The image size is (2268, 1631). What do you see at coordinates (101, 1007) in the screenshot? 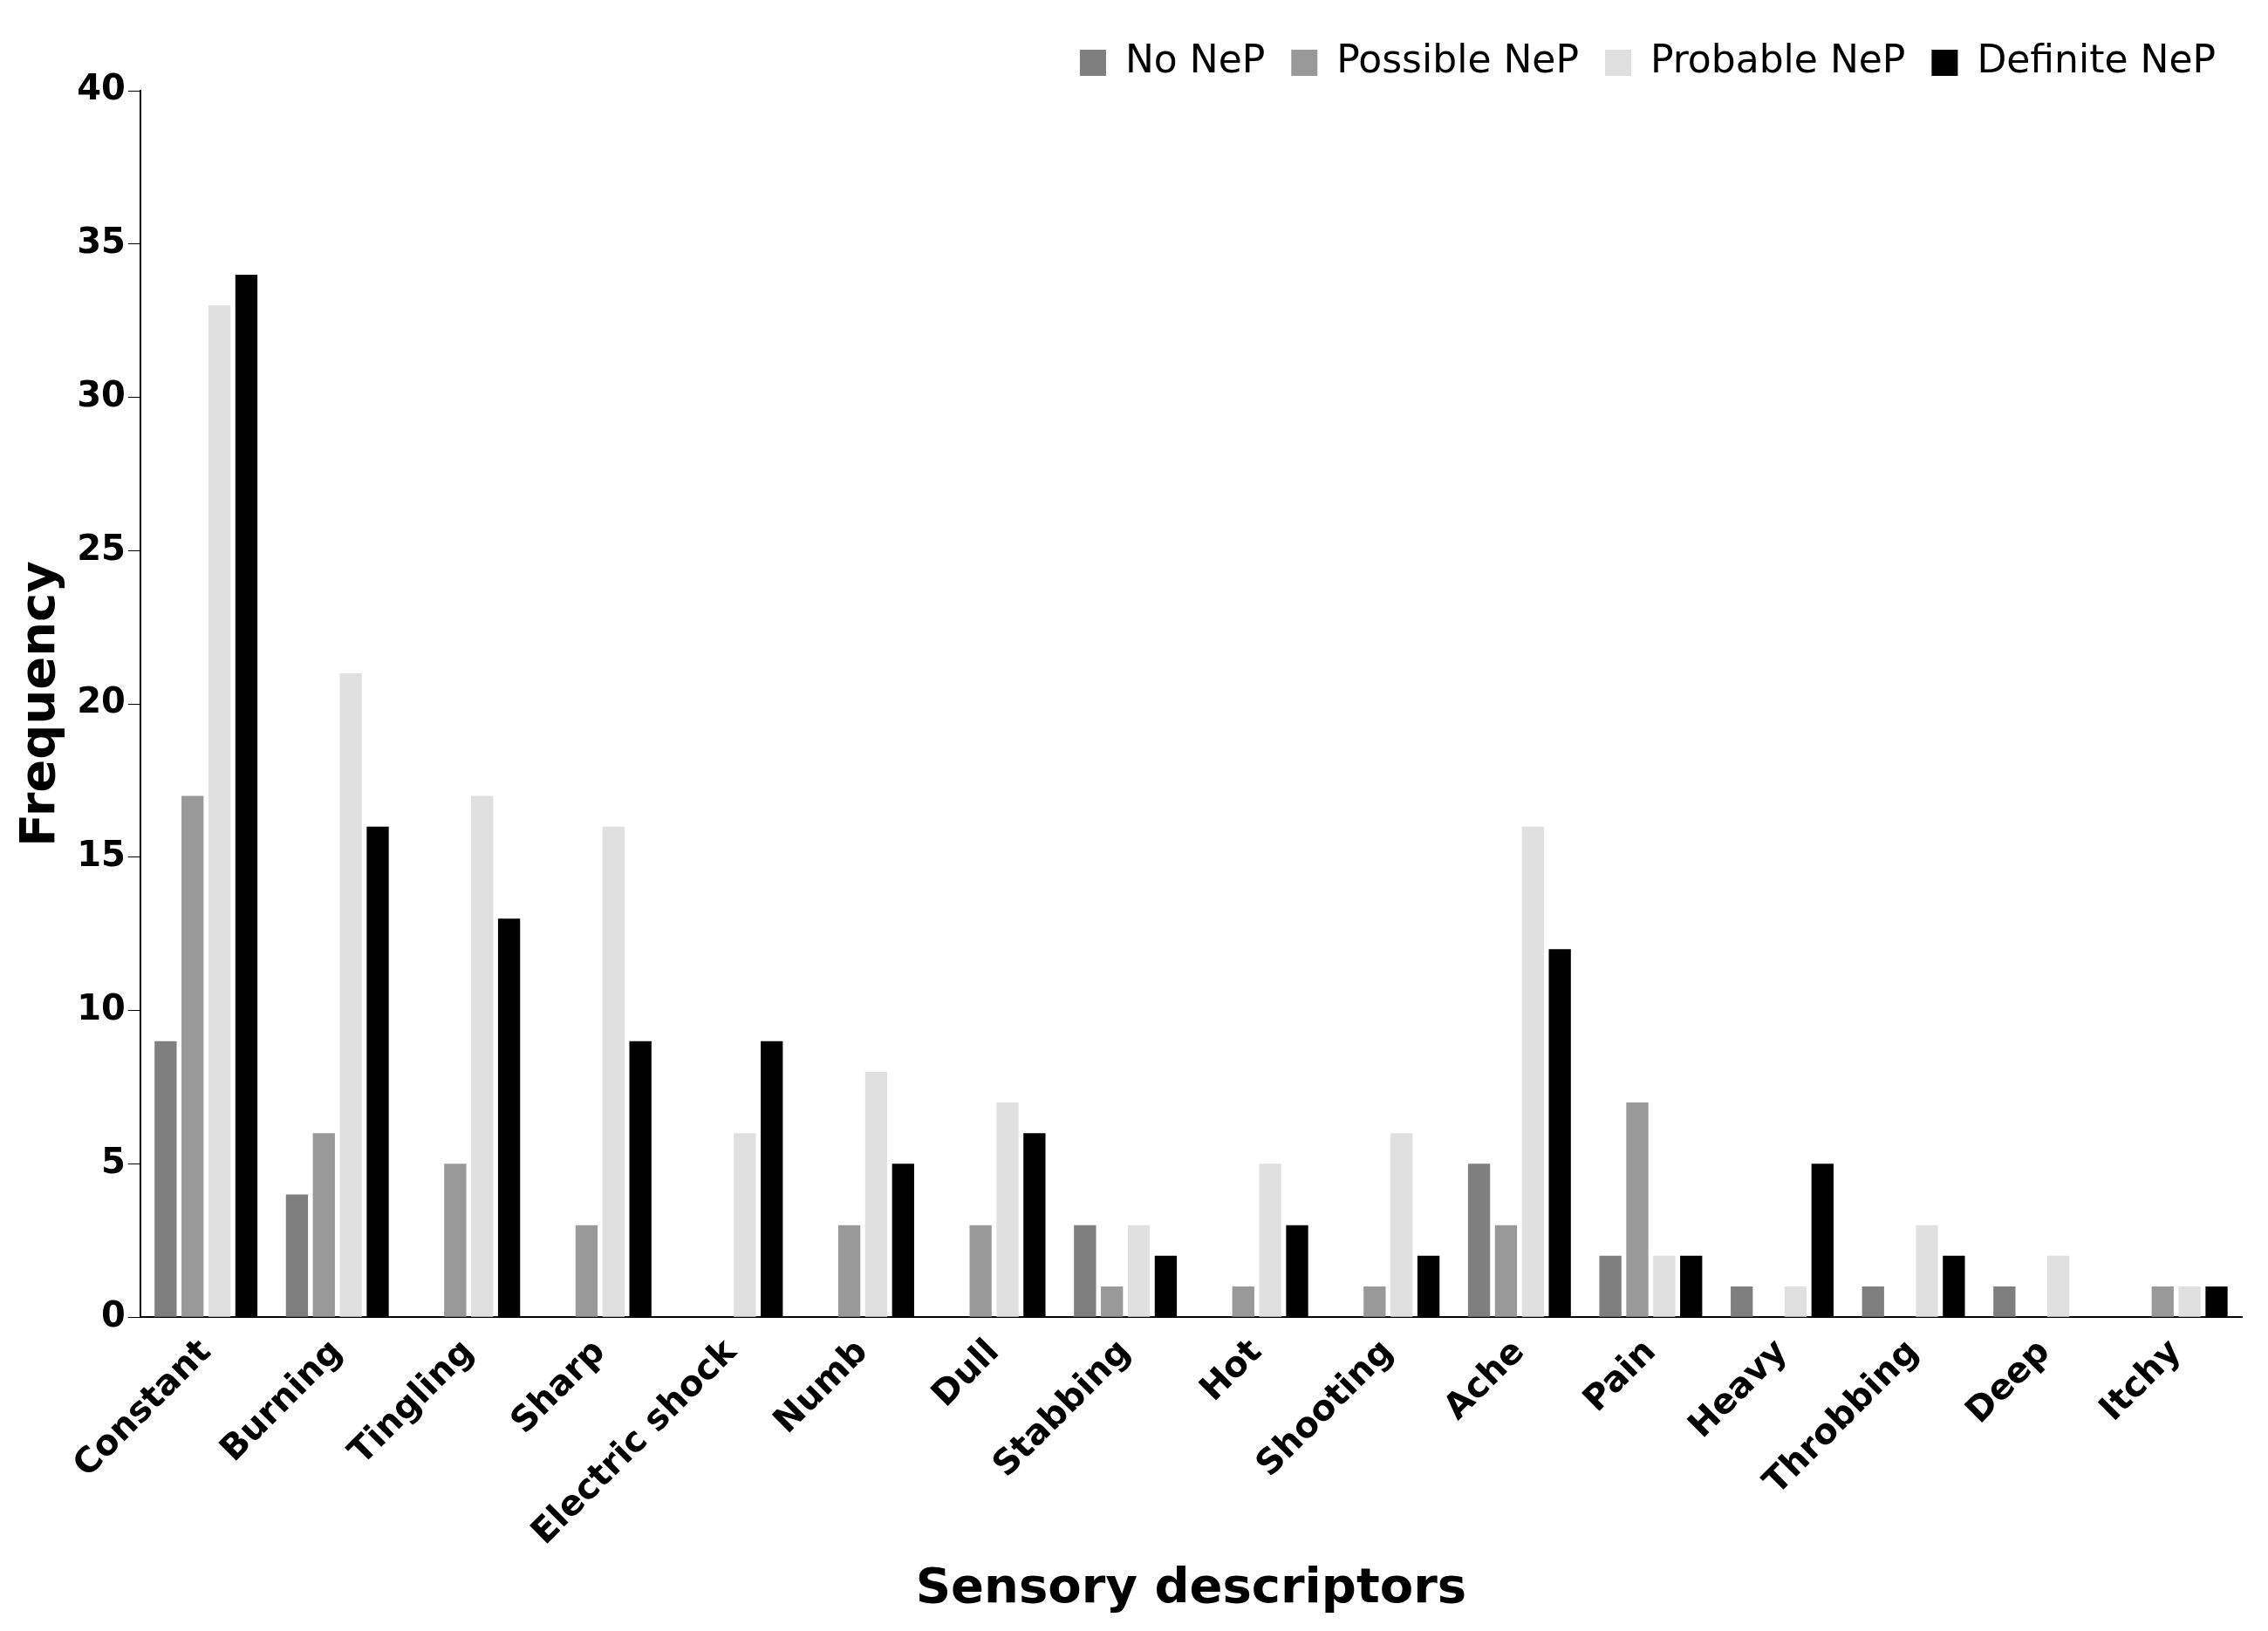
I see `y-tick-label: 10` at bounding box center [101, 1007].